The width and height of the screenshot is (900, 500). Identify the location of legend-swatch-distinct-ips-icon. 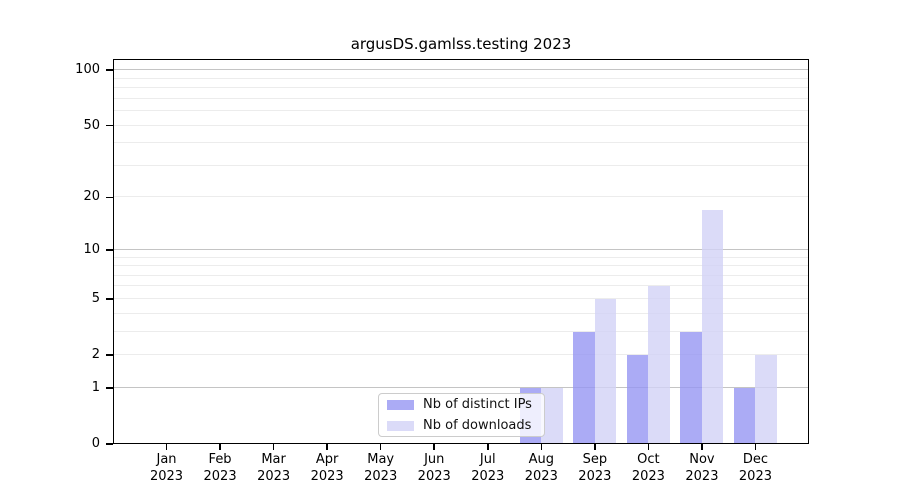
(400, 404).